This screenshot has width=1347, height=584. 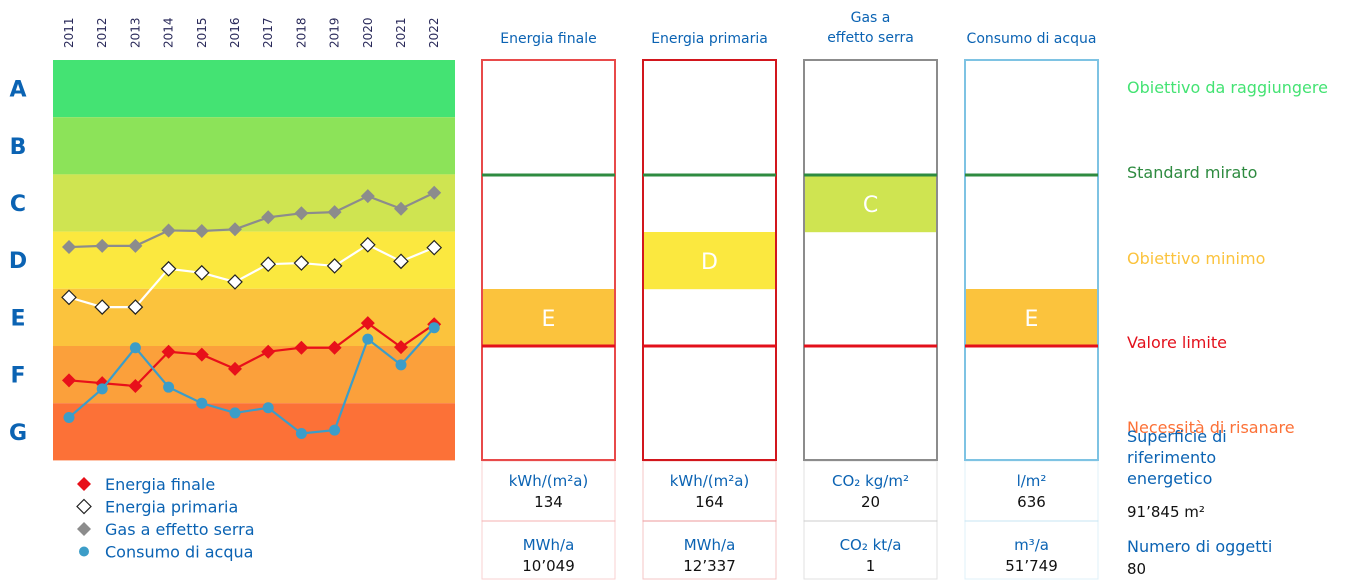 What do you see at coordinates (169, 32) in the screenshot?
I see `year-label-2014: 2014` at bounding box center [169, 32].